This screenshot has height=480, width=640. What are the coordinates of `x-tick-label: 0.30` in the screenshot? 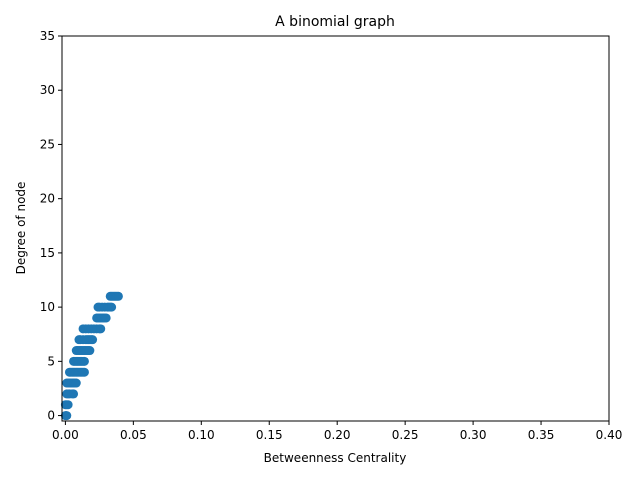 It's located at (473, 435).